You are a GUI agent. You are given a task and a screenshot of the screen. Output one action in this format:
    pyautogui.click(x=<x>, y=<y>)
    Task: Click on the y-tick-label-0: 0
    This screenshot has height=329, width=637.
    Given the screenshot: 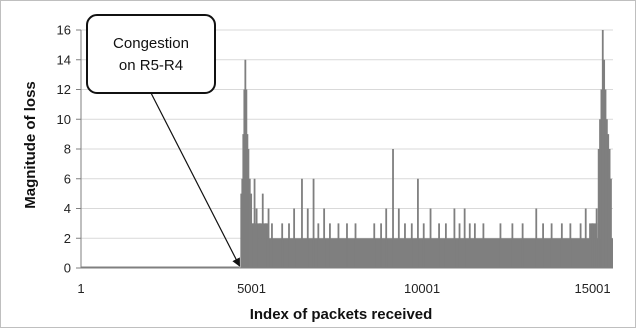 What is the action you would take?
    pyautogui.click(x=67, y=268)
    